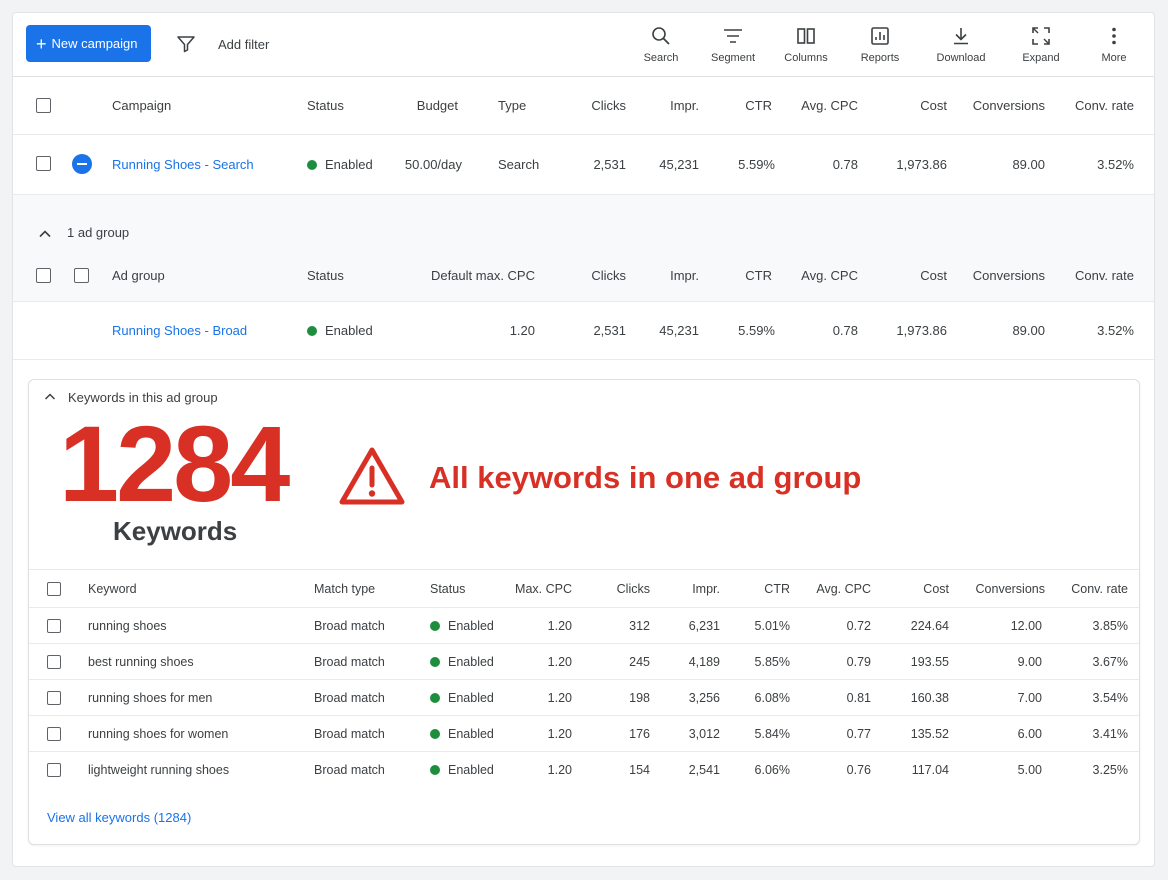 Image resolution: width=1168 pixels, height=880 pixels. I want to click on download-tool-button: Download, so click(961, 44).